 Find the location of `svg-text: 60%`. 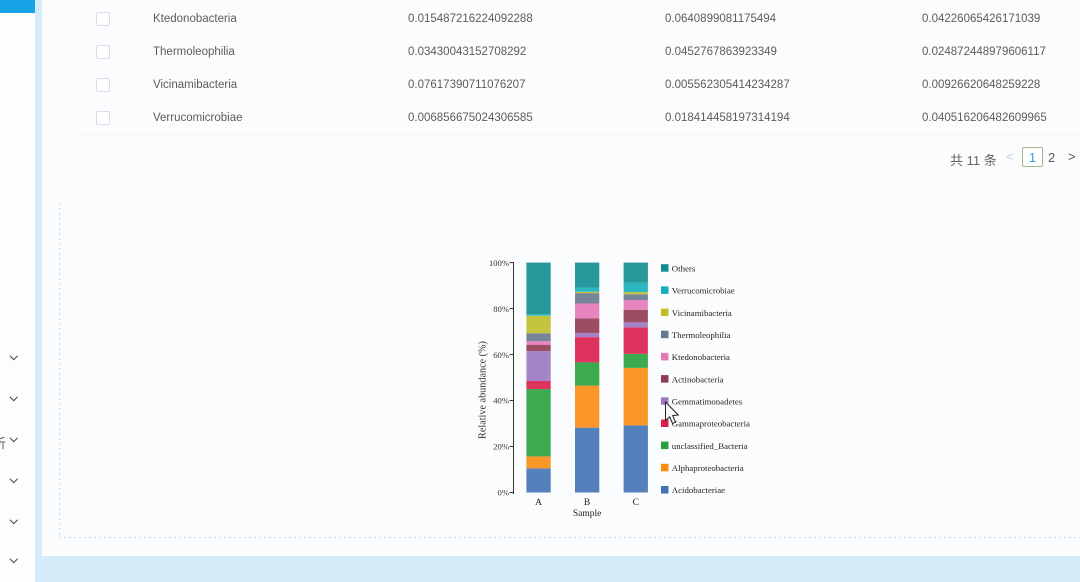

svg-text: 60% is located at coordinates (501, 355).